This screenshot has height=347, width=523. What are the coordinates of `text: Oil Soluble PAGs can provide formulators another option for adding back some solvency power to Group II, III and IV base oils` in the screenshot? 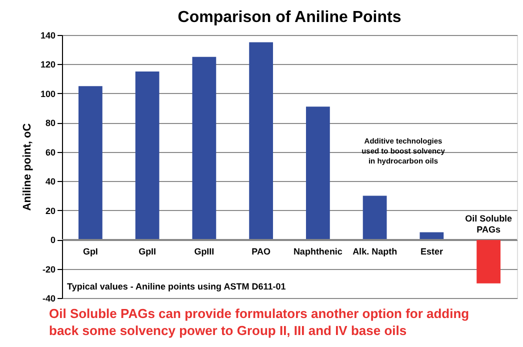 It's located at (259, 322).